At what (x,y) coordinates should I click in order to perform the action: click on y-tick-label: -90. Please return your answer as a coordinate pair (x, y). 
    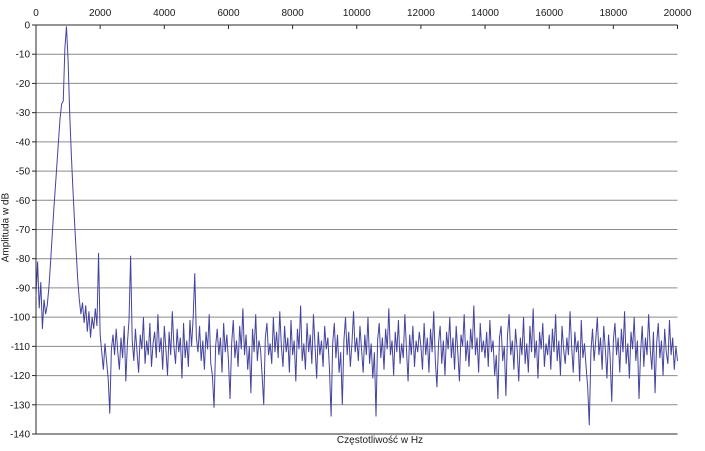
    Looking at the image, I should click on (23, 288).